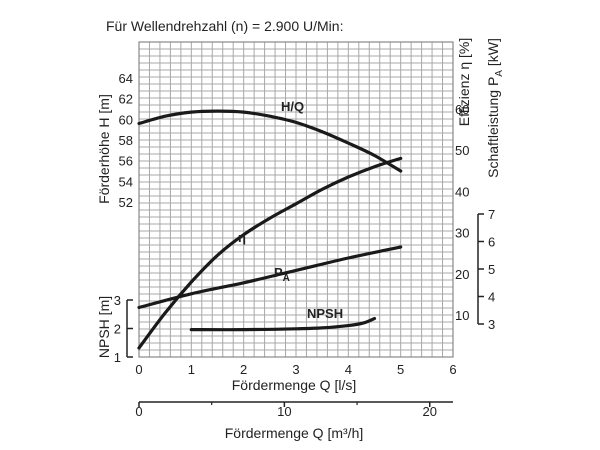  I want to click on head-tick-label: 58, so click(126, 140).